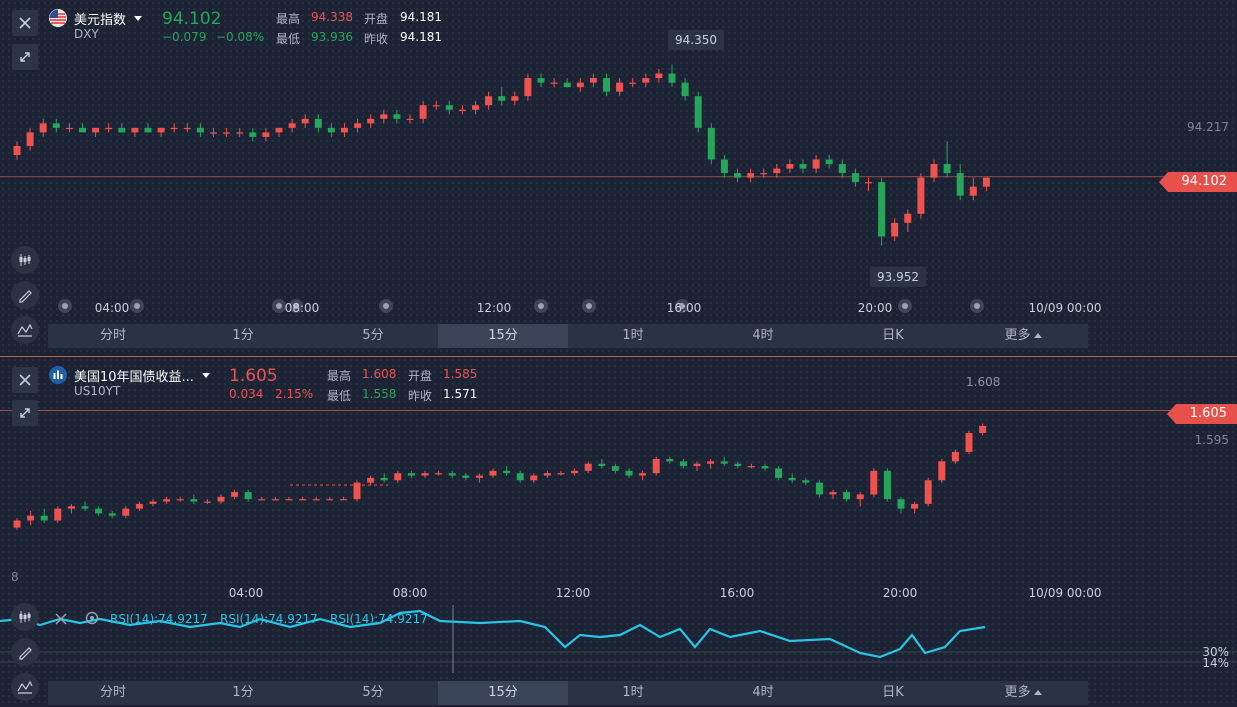 Image resolution: width=1237 pixels, height=707 pixels. What do you see at coordinates (1206, 414) in the screenshot?
I see `current-price-tag: 1.605` at bounding box center [1206, 414].